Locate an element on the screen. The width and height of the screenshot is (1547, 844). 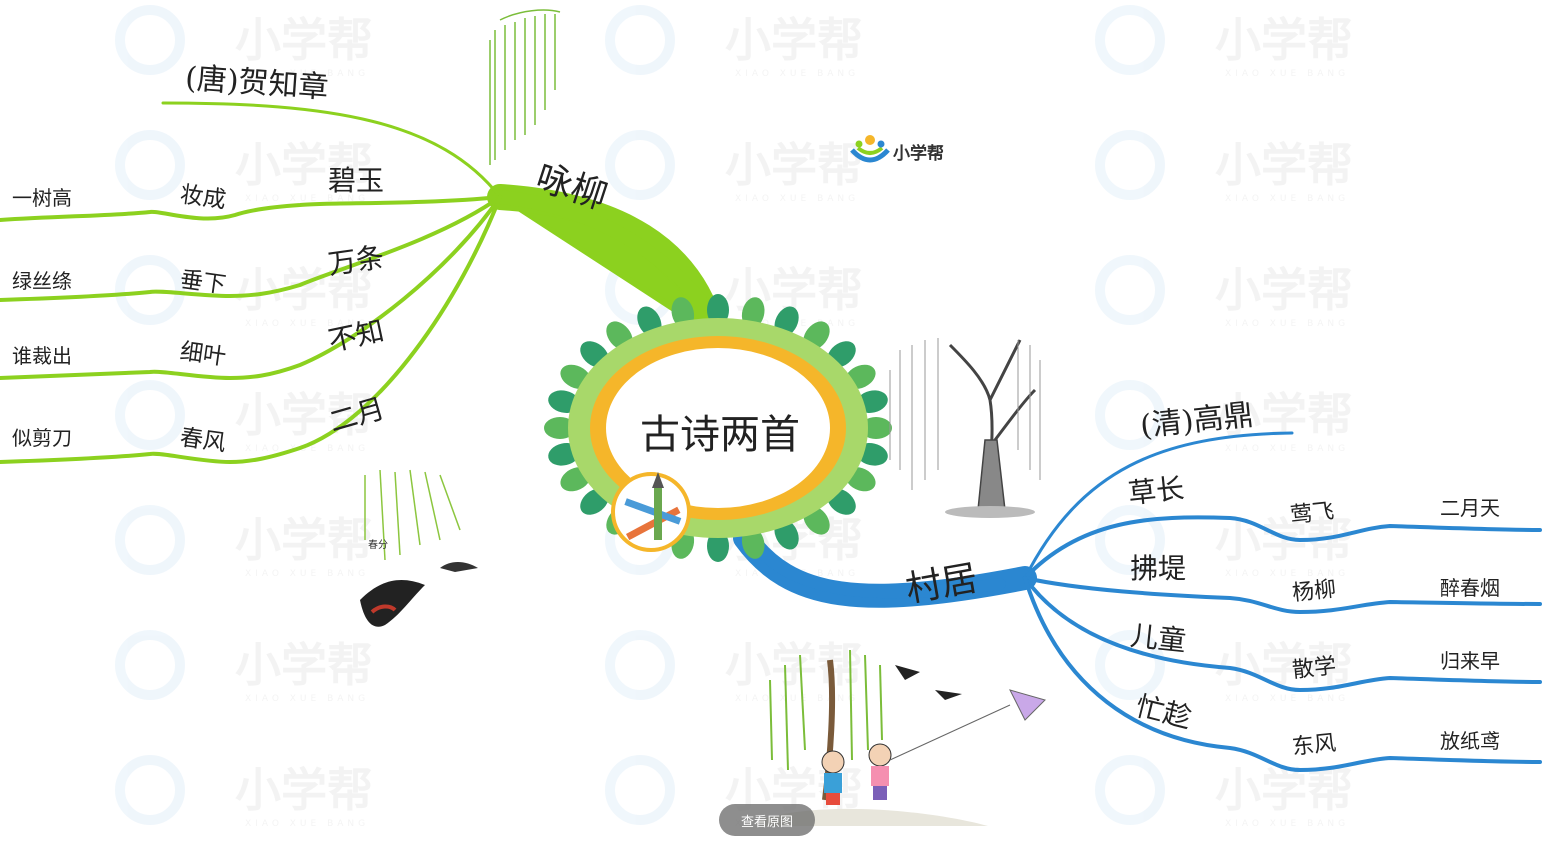
poem2-line4-second: 东风 is located at coordinates (1314, 745).